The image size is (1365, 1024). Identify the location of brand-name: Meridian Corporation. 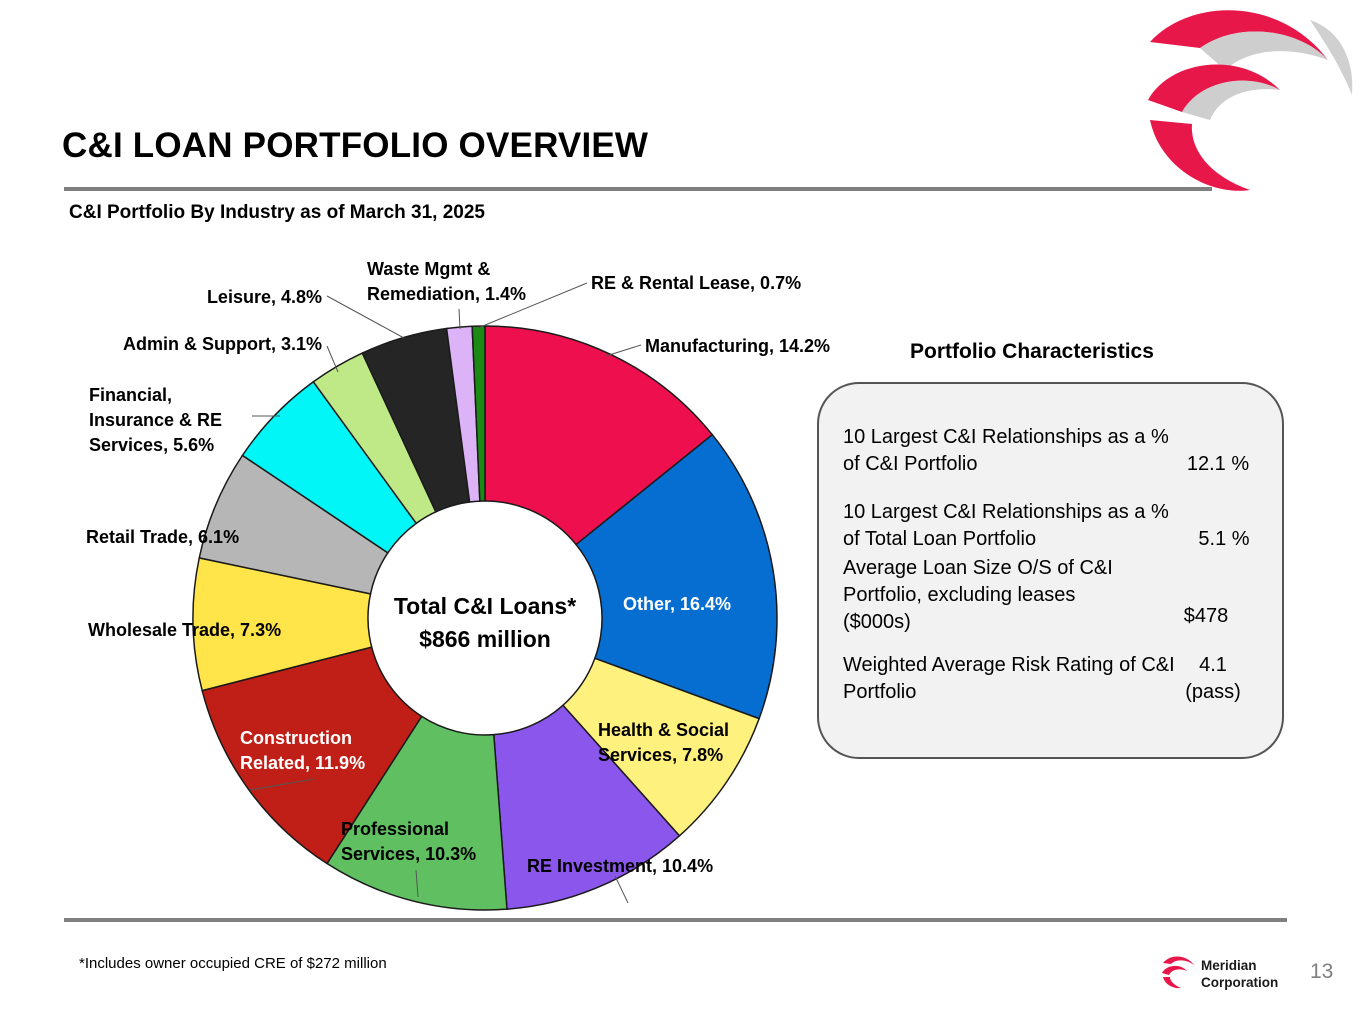
(1239, 974).